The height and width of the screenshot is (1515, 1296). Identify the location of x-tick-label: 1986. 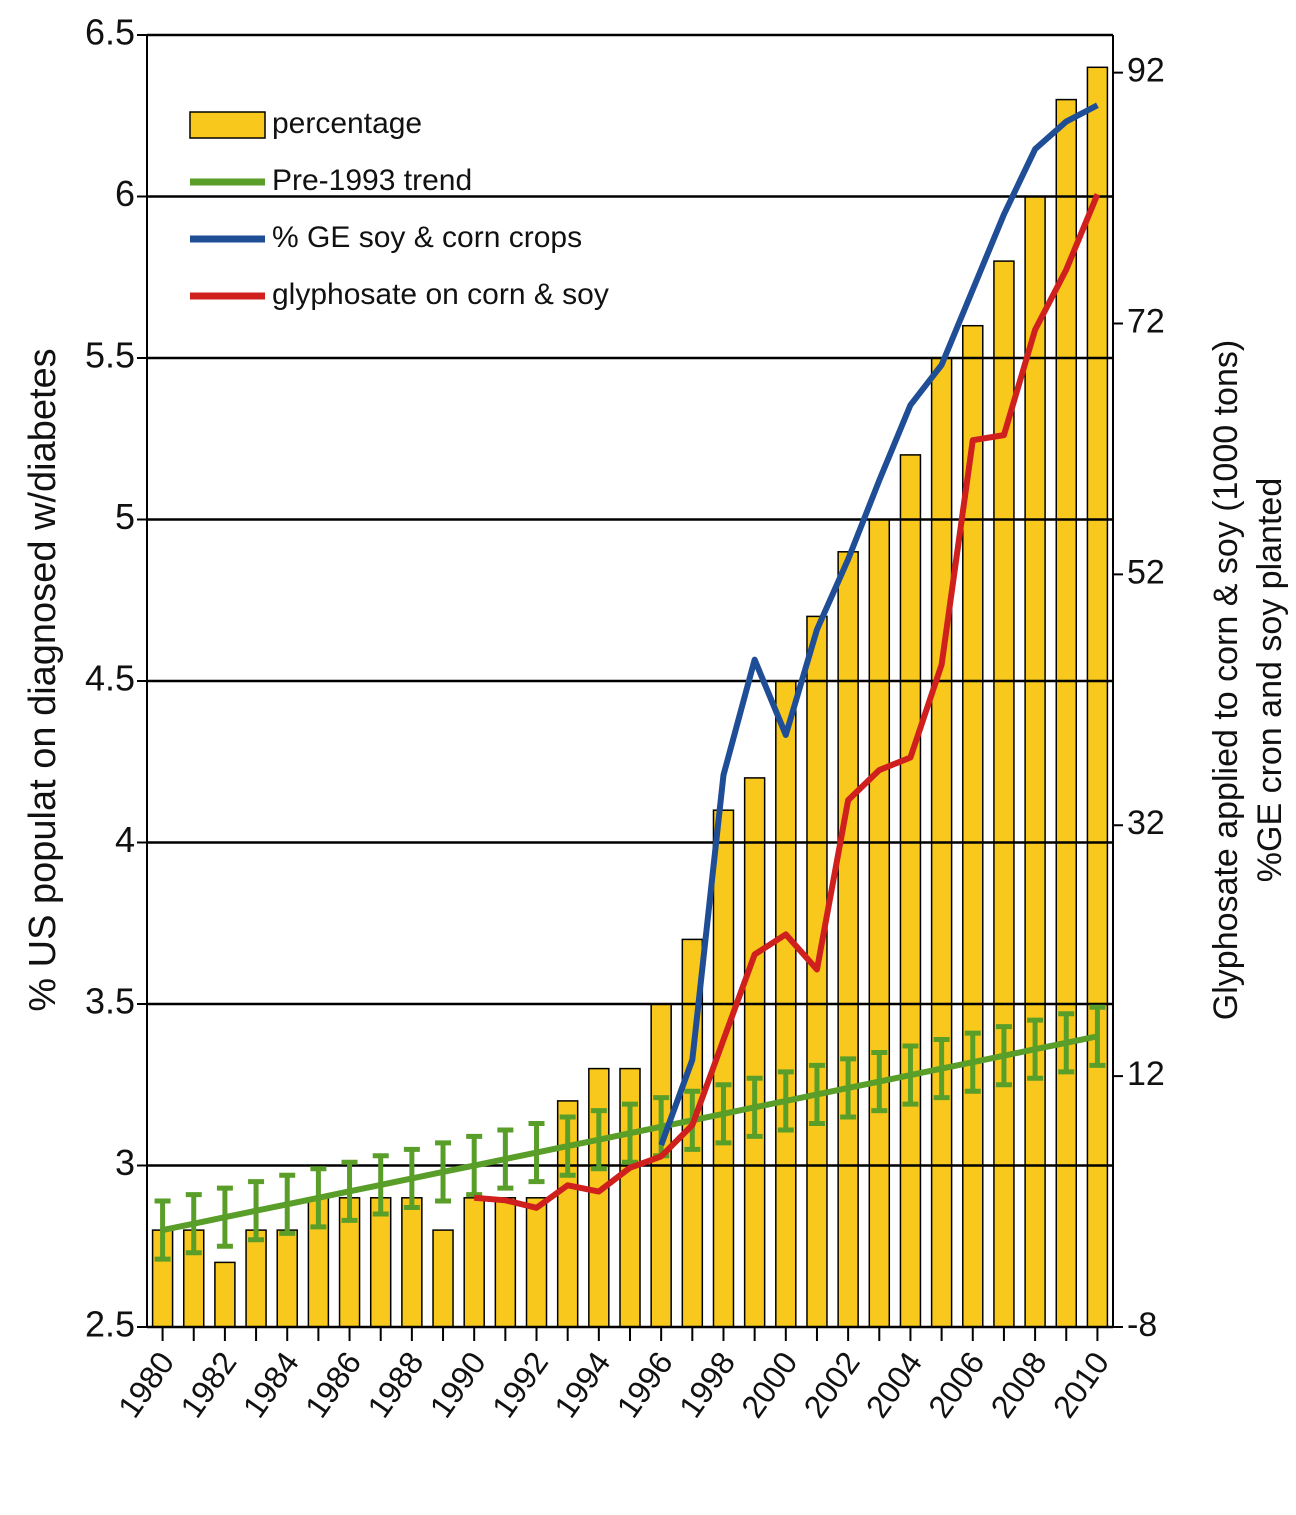
(333, 1384).